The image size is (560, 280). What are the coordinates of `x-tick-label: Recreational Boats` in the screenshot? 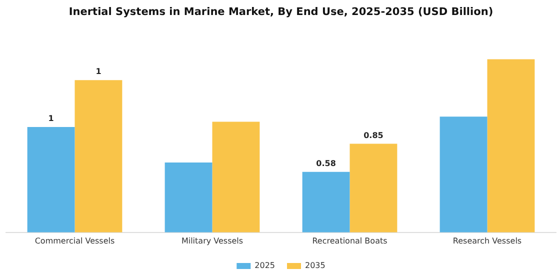 It's located at (350, 241).